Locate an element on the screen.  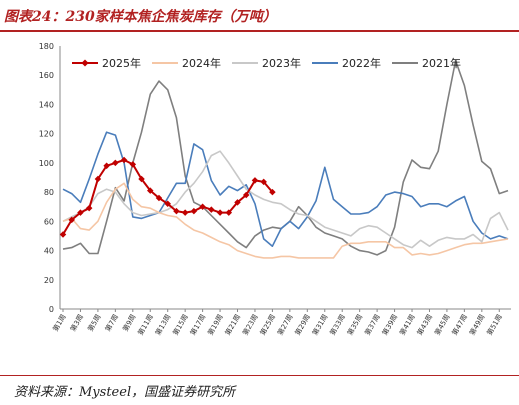
legend-label: 2022年 is located at coordinates (361, 63).